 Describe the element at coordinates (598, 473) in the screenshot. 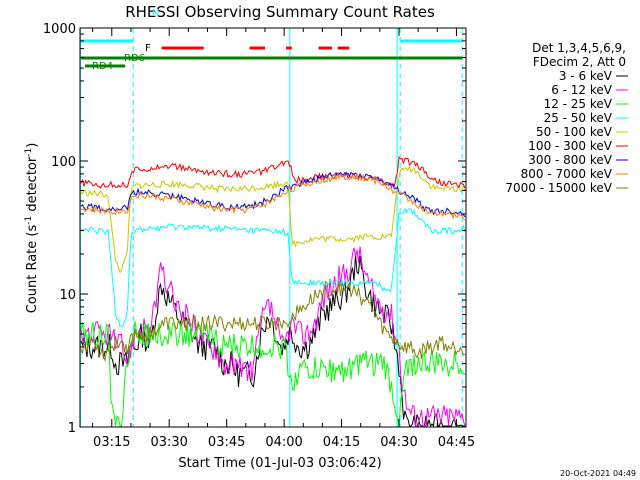

I see `footer-timestamp: 20-Oct-2021 04:49` at that location.